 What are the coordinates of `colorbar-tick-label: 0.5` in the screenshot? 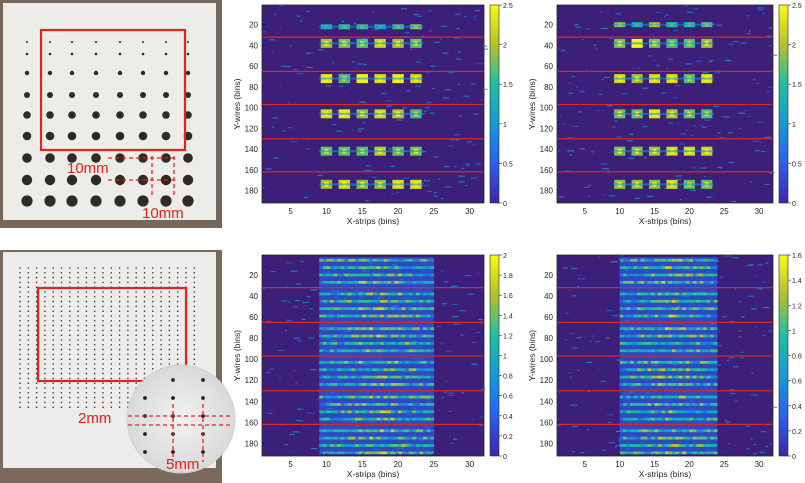 It's located at (797, 164).